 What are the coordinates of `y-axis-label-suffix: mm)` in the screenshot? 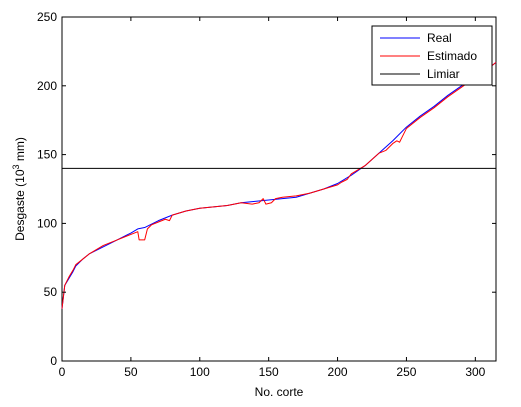 It's located at (20, 150).